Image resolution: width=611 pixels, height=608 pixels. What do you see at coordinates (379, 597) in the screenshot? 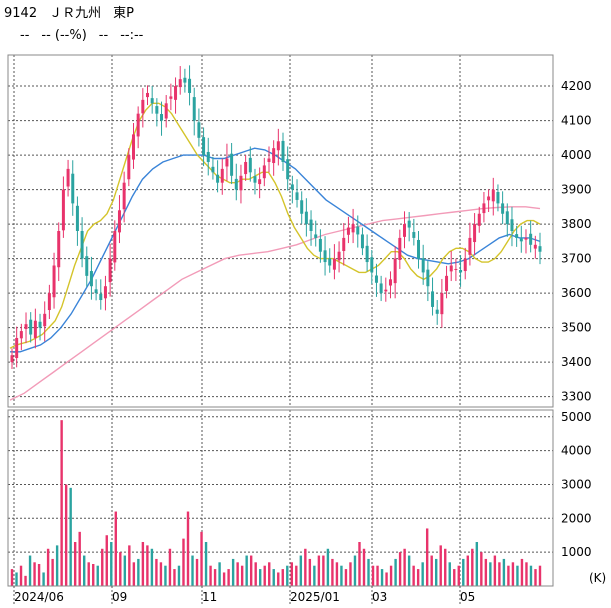
I see `date-tick-label: 03` at bounding box center [379, 597].